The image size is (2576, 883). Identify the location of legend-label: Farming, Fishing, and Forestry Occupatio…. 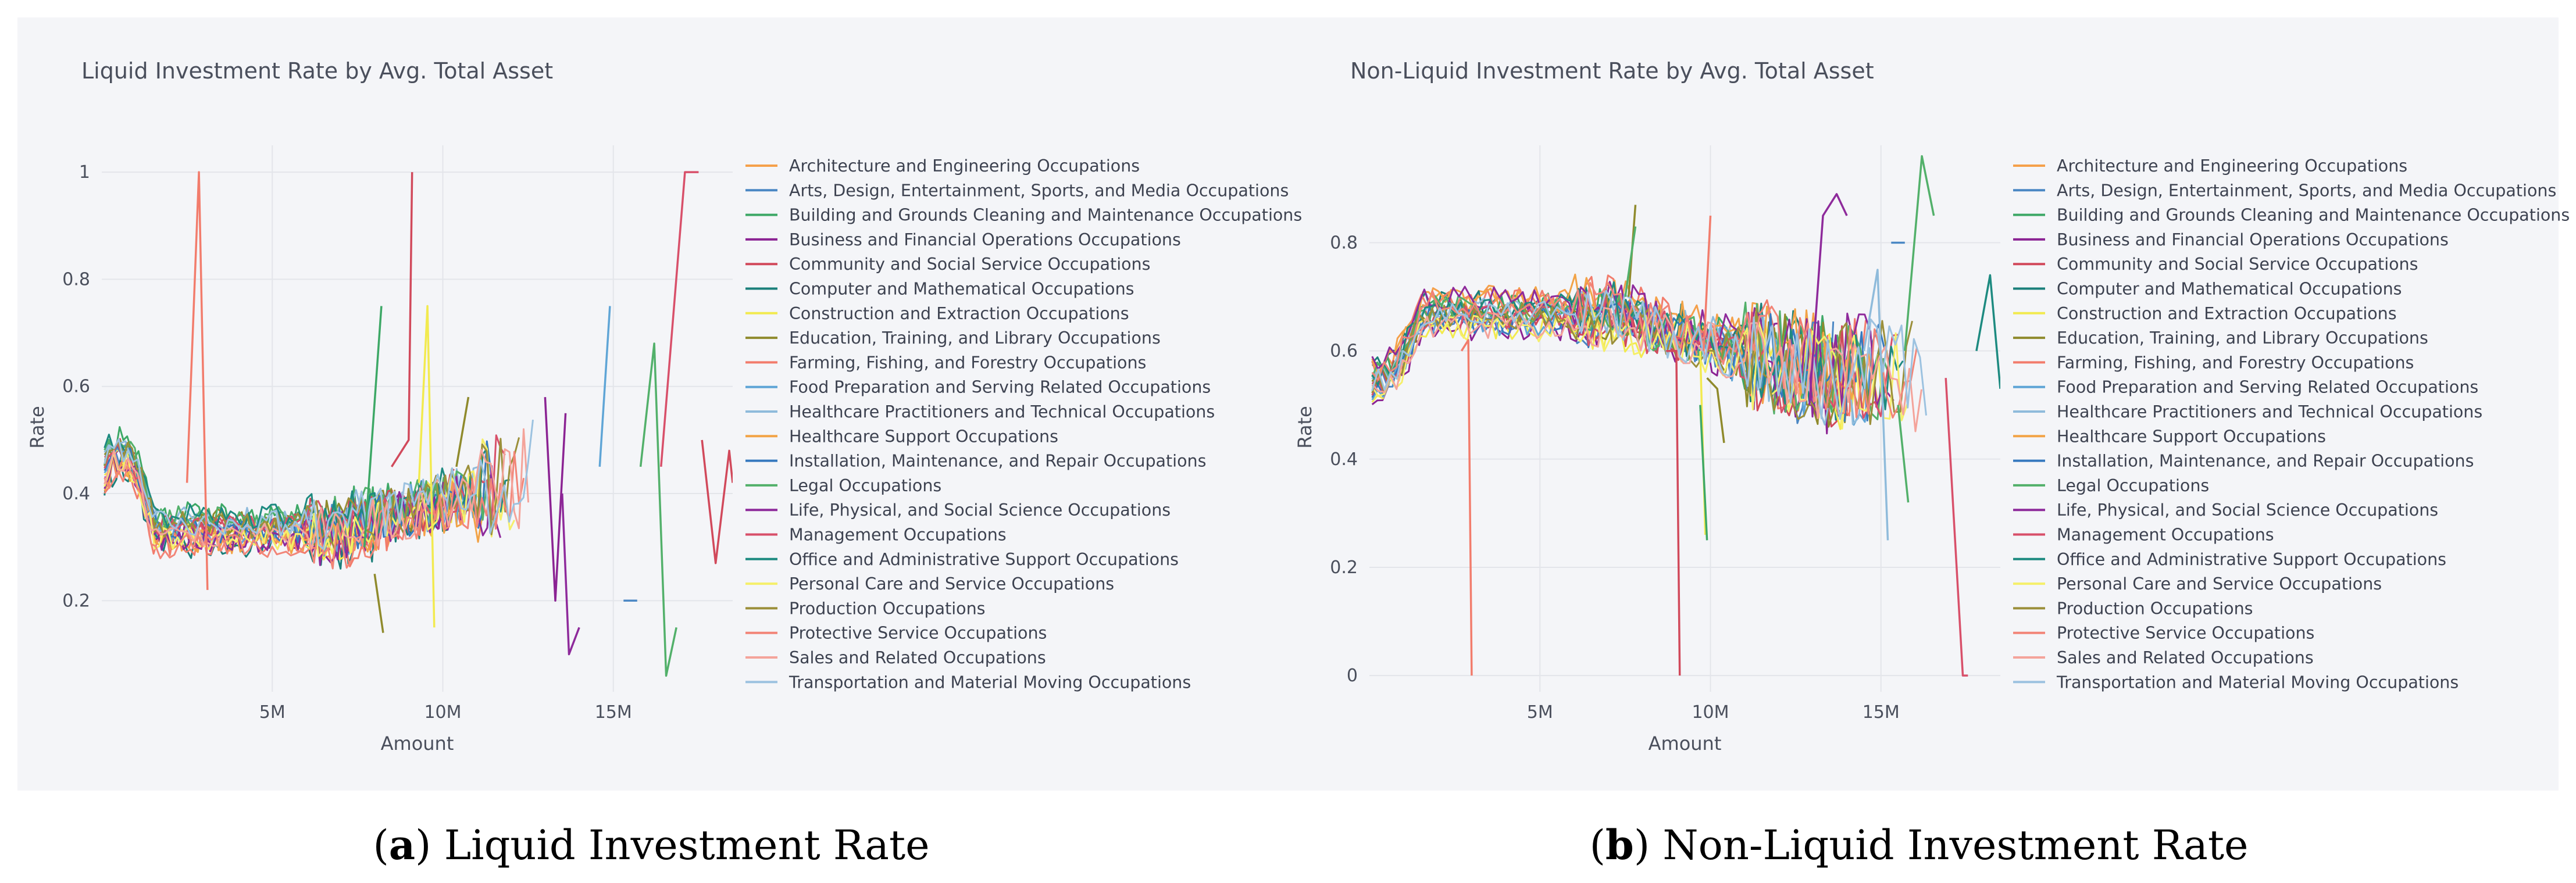
(968, 363).